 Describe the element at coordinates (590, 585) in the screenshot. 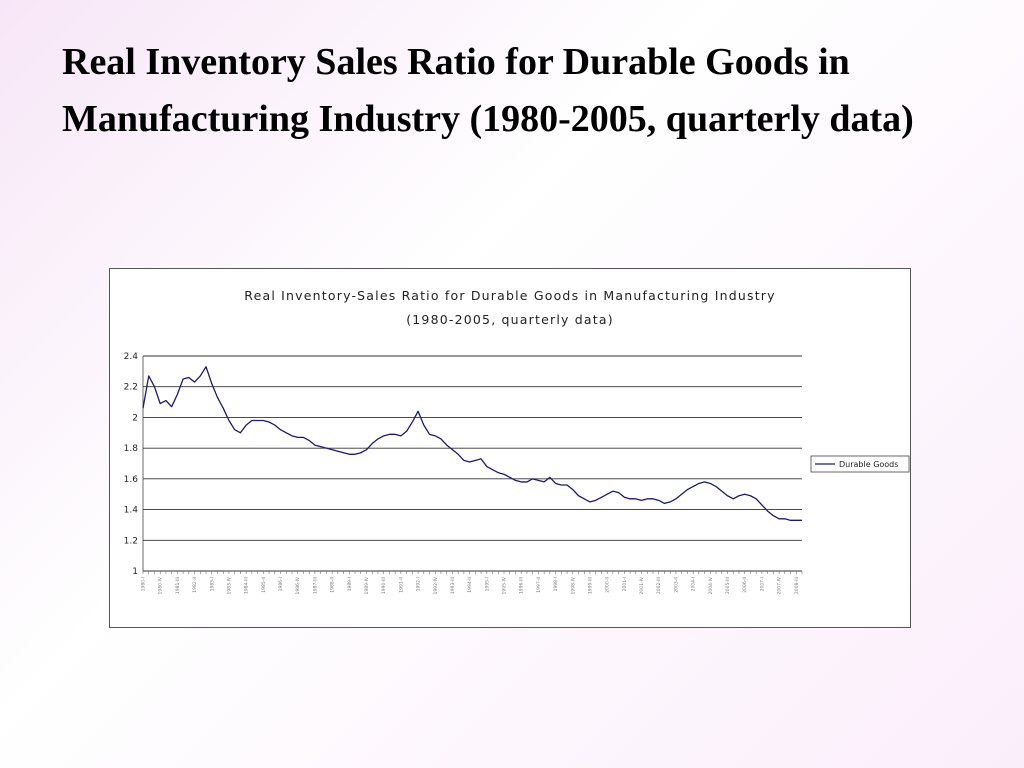

I see `x-tick-label: 1999-III` at that location.